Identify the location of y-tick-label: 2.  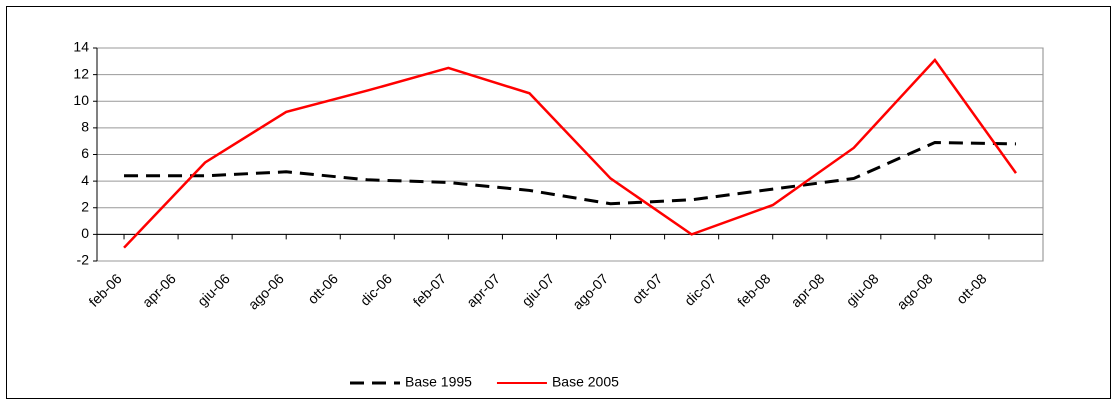
(85, 206).